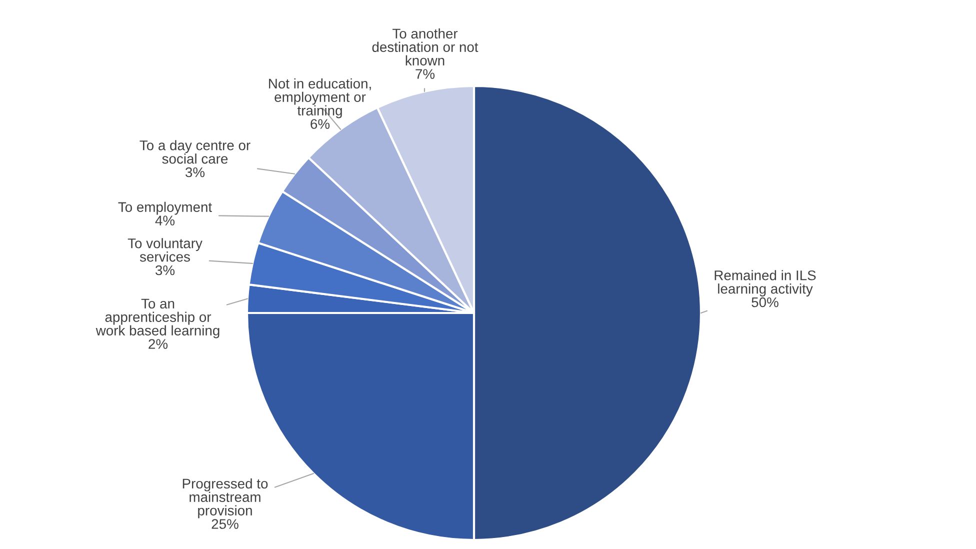 The height and width of the screenshot is (549, 976). I want to click on slice-label: Progressed to mainstream provision, so click(225, 498).